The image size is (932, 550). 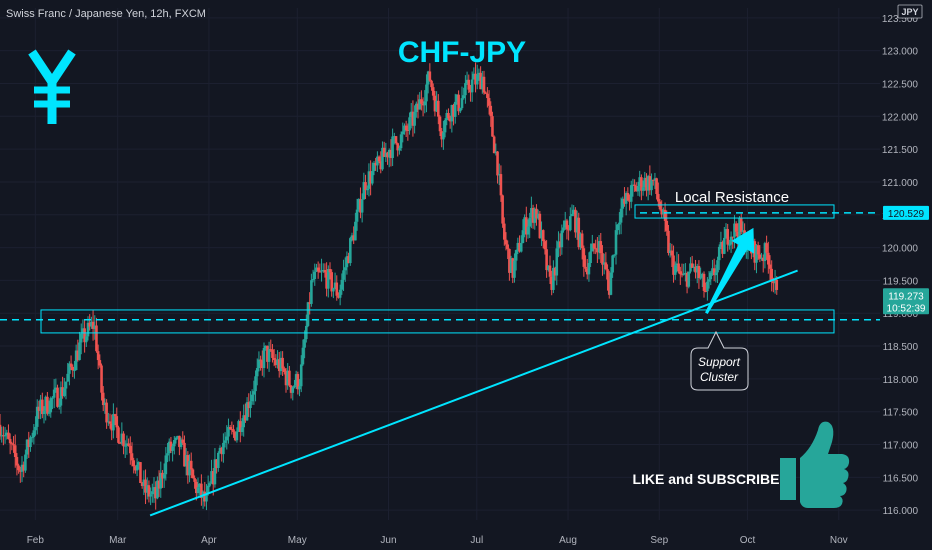 What do you see at coordinates (906, 296) in the screenshot?
I see `svg-text: 119.273` at bounding box center [906, 296].